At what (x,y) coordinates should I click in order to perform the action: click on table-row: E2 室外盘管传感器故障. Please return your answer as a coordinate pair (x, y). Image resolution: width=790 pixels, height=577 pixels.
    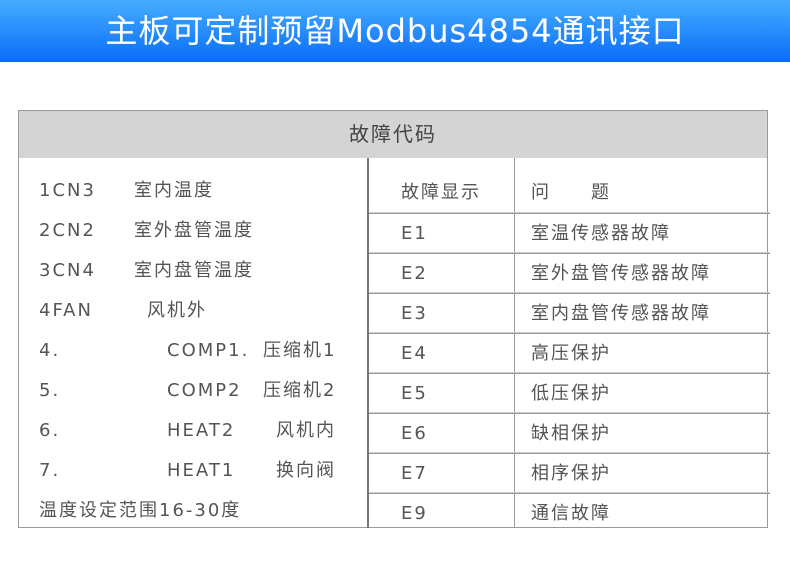
    Looking at the image, I should click on (569, 273).